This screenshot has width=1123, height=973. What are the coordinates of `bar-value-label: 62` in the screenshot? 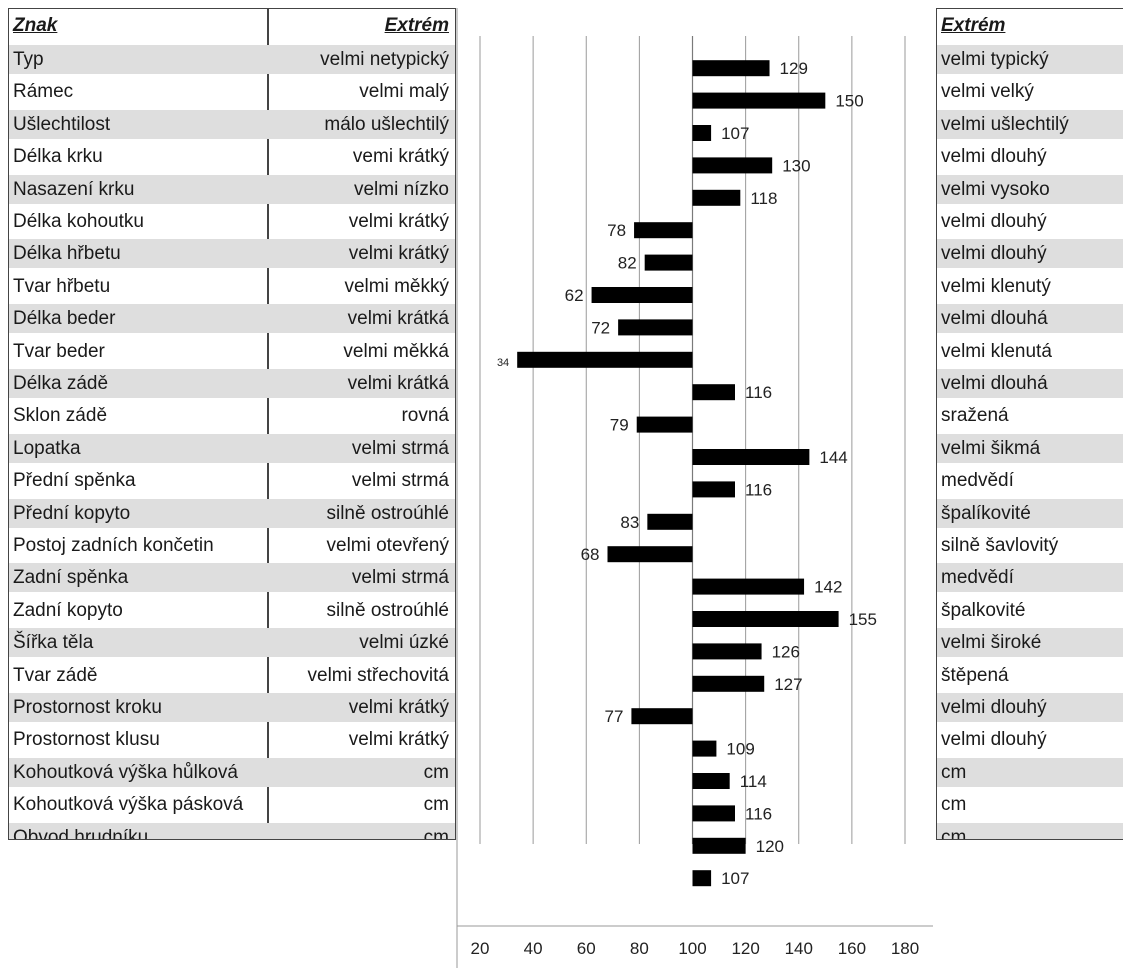 It's located at (574, 295).